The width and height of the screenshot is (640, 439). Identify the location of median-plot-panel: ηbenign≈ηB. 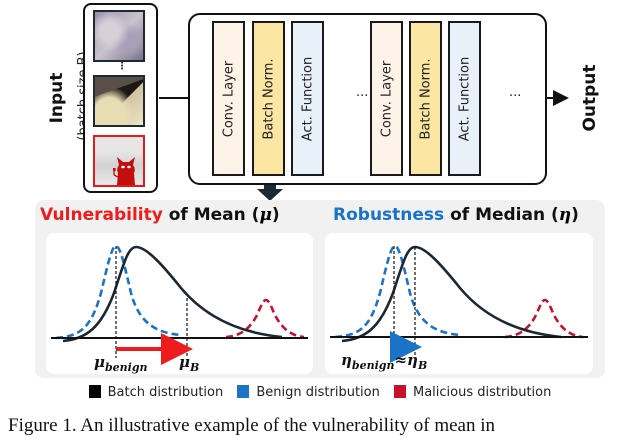
(459, 303).